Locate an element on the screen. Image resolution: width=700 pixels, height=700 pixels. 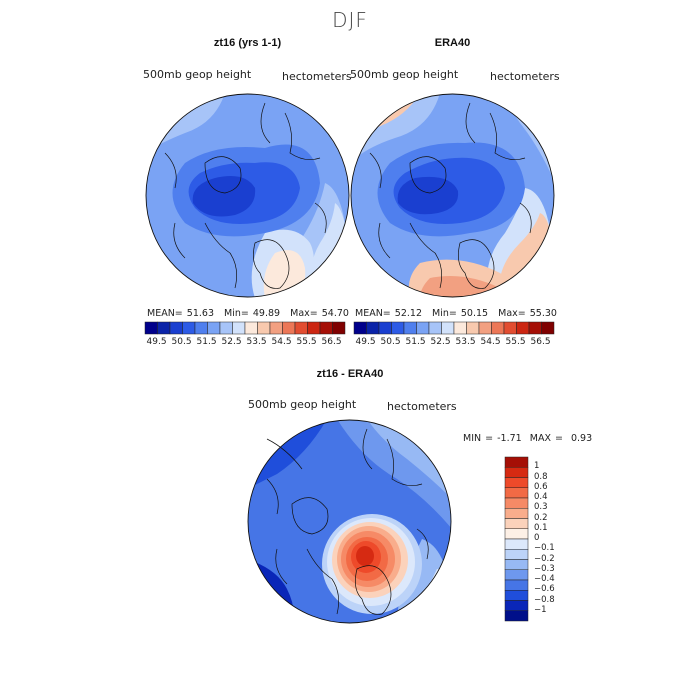
difference-title: zt16 - ERA40 is located at coordinates (350, 374).